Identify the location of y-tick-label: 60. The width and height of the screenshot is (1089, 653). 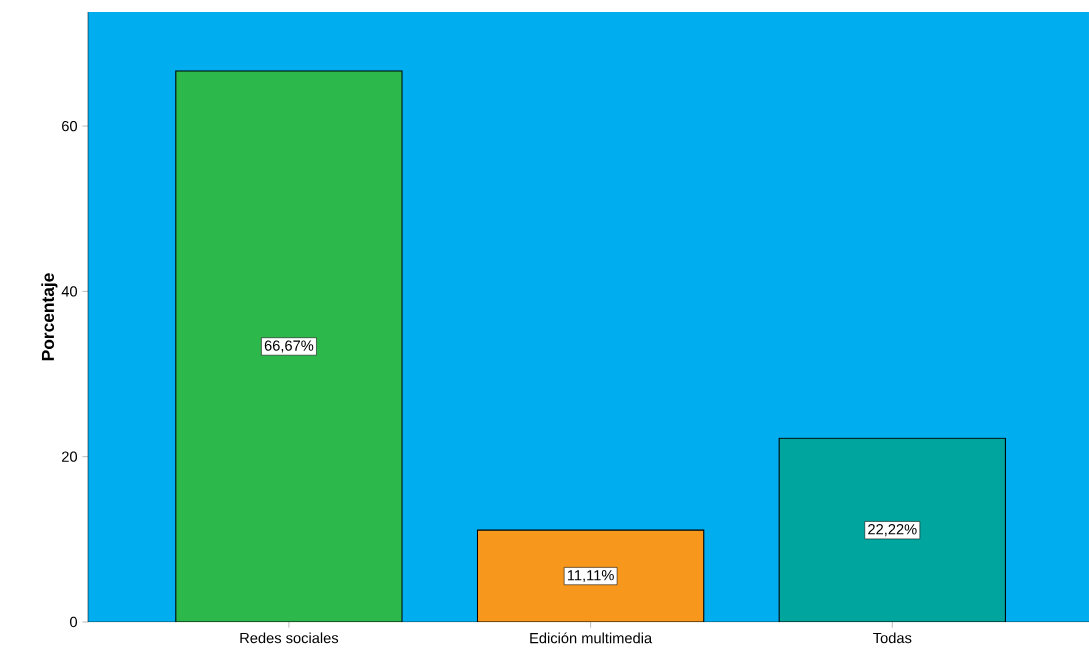
(70, 126).